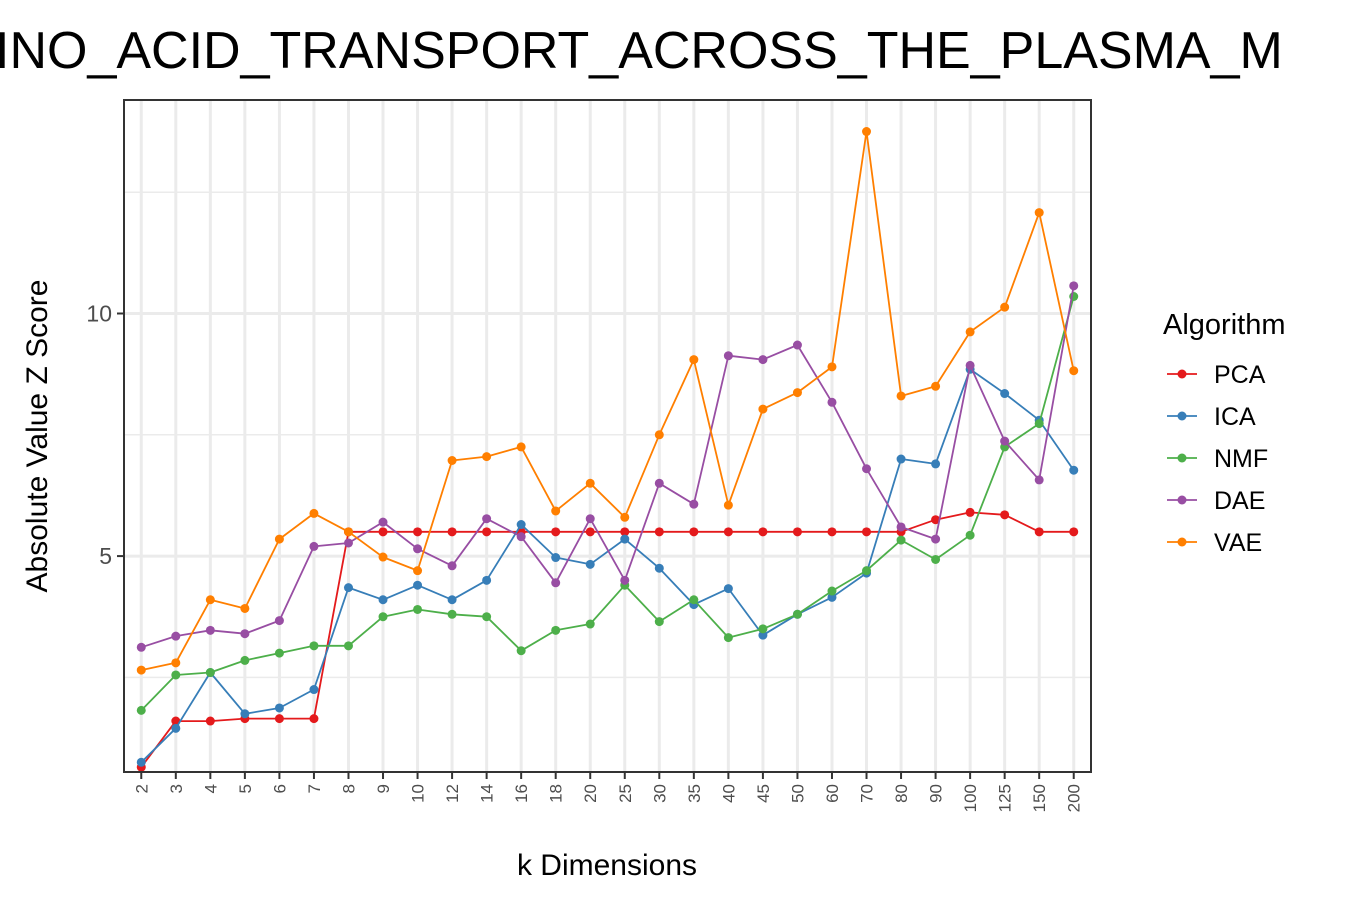 The height and width of the screenshot is (900, 1350). What do you see at coordinates (141, 788) in the screenshot?
I see `x-tick-label: 2` at bounding box center [141, 788].